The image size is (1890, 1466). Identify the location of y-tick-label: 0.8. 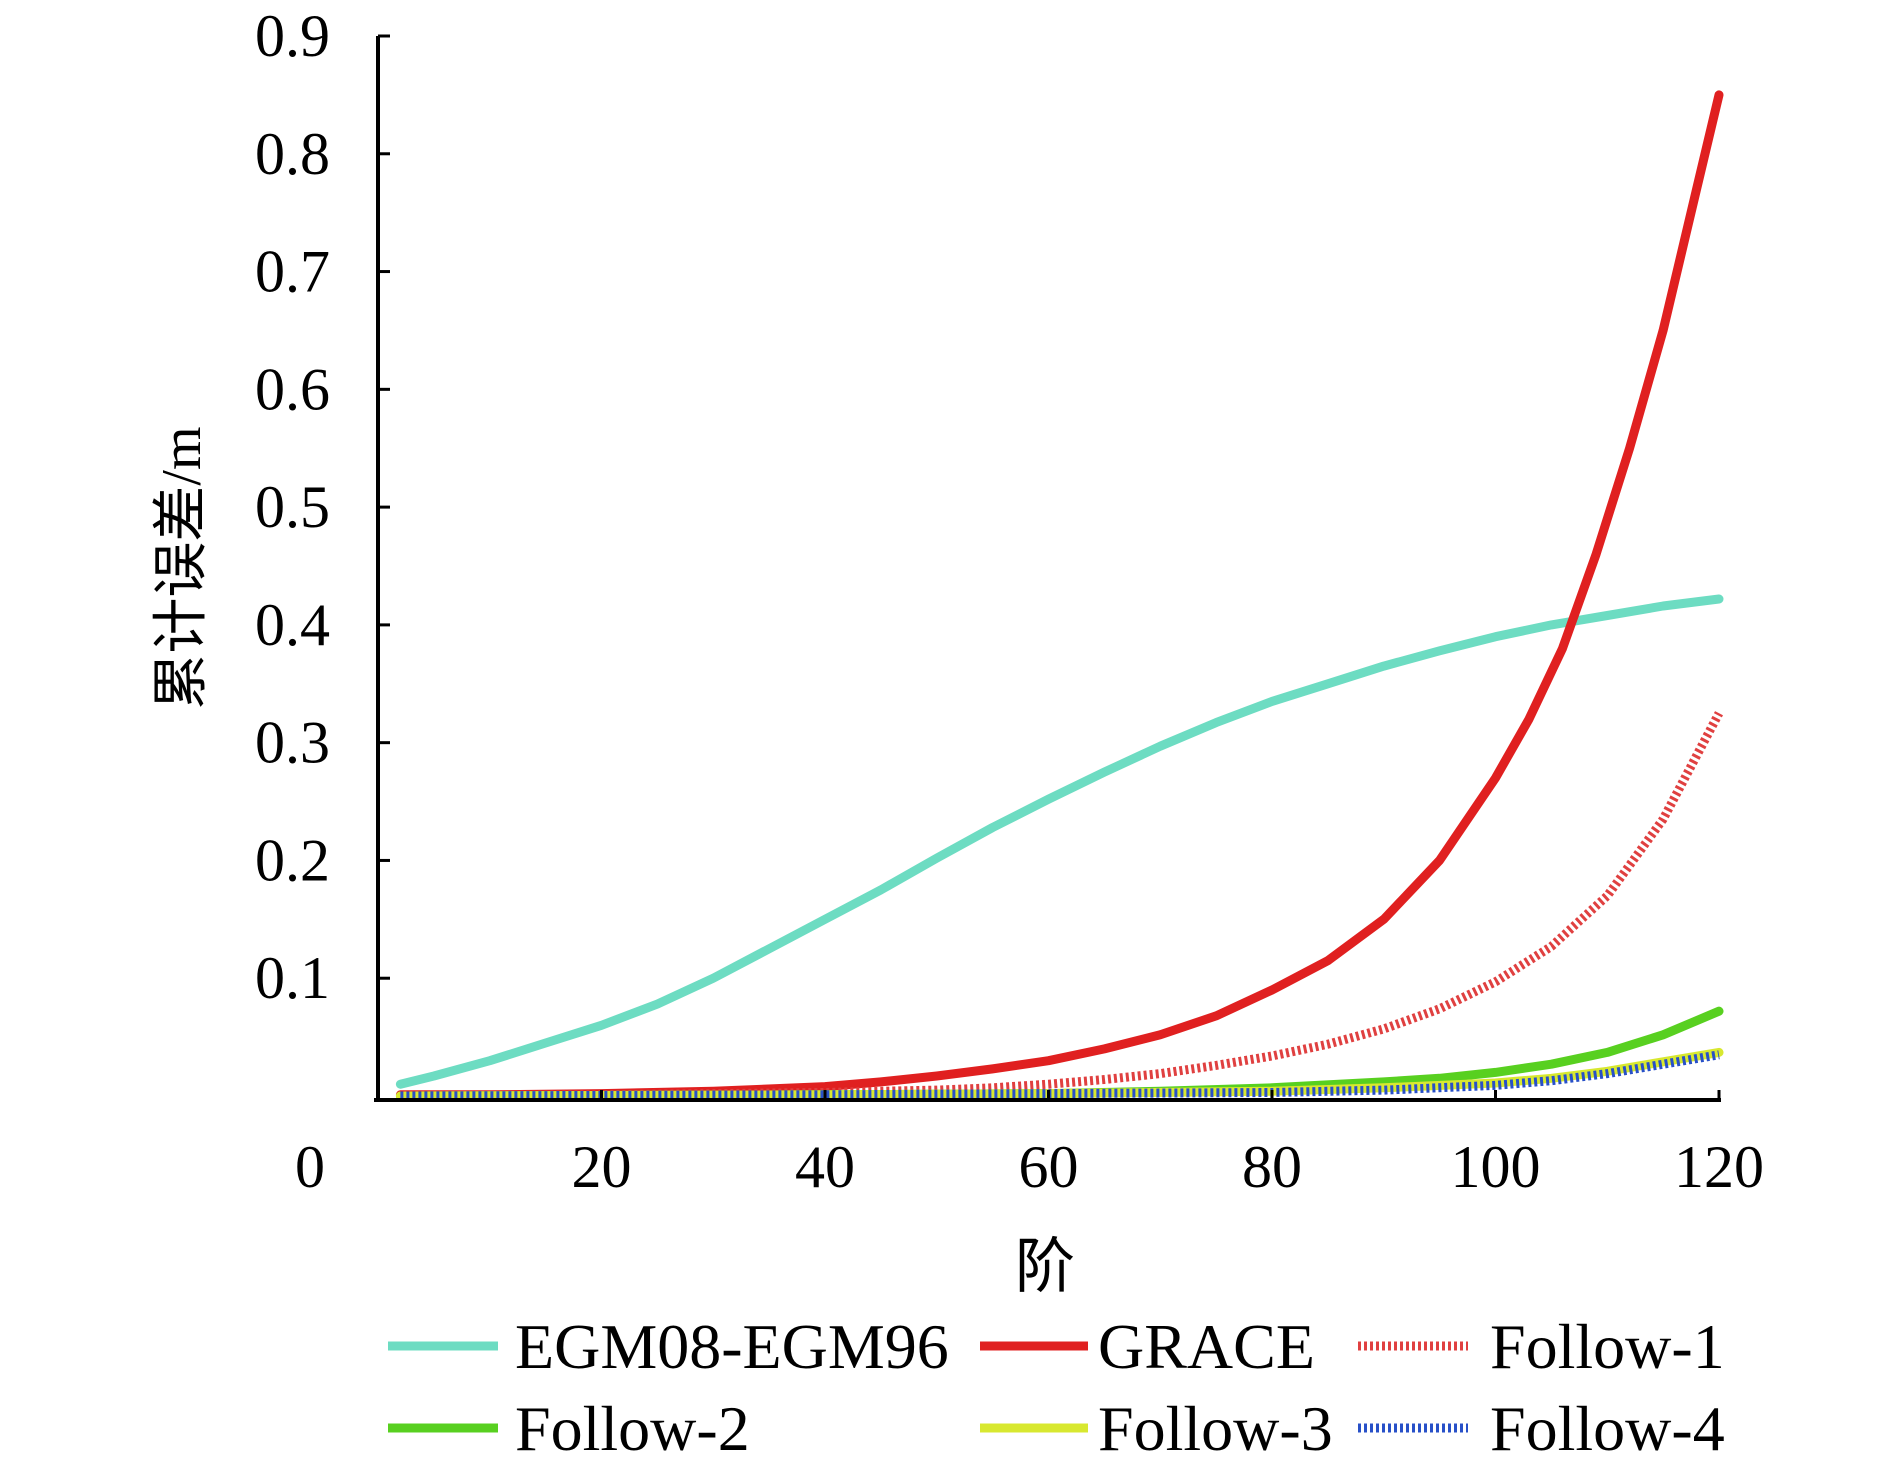
(292, 154).